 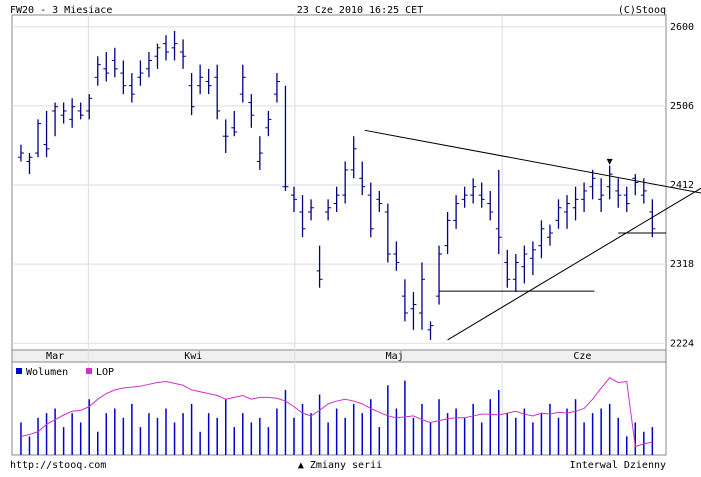 I want to click on legend-label: Wolumen, so click(x=47, y=372).